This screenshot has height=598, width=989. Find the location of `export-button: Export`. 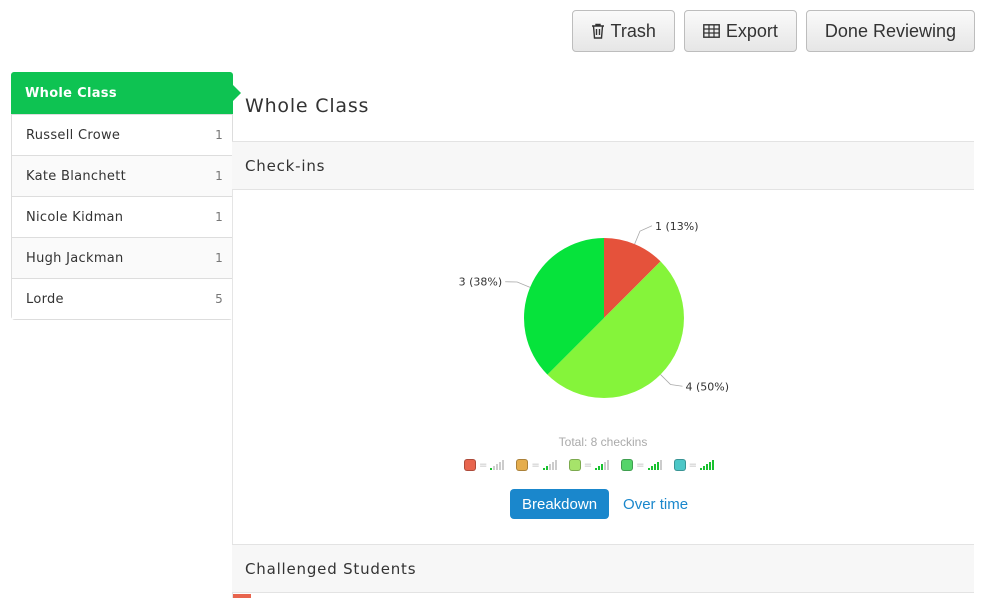

export-button: Export is located at coordinates (740, 31).